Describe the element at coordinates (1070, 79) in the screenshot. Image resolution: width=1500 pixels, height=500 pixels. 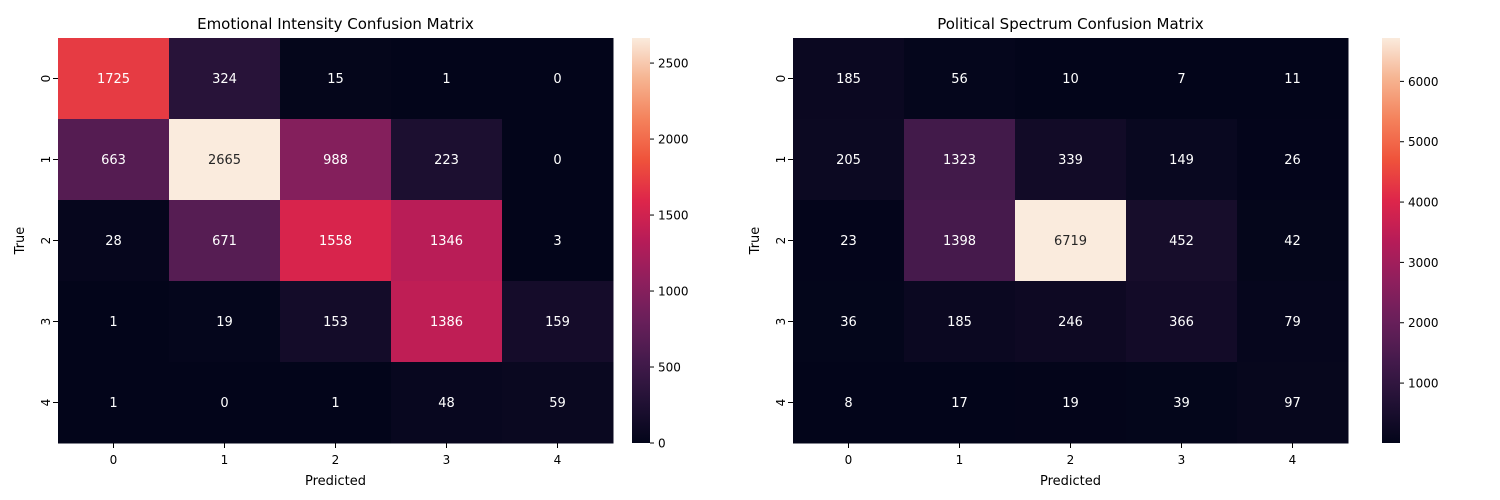
I see `cell-value-label: 10` at that location.